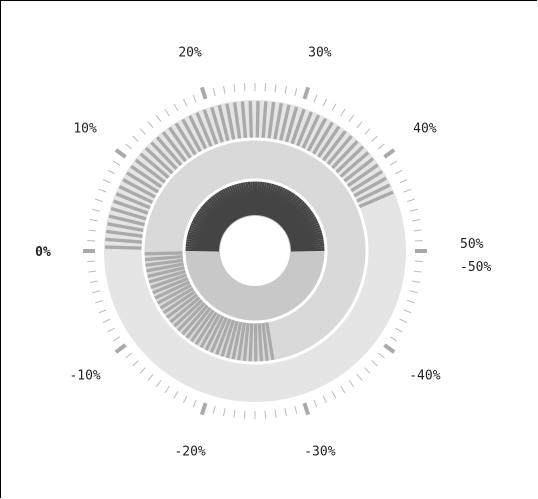 The image size is (538, 499). Describe the element at coordinates (255, 251) in the screenshot. I see `ring-separator` at that location.